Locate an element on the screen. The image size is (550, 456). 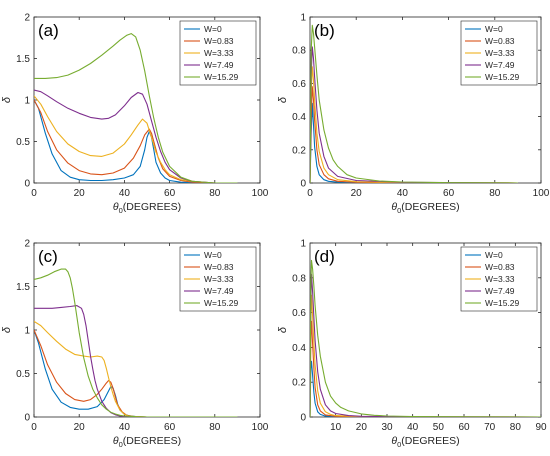
panel-label: (a) is located at coordinates (48, 30).